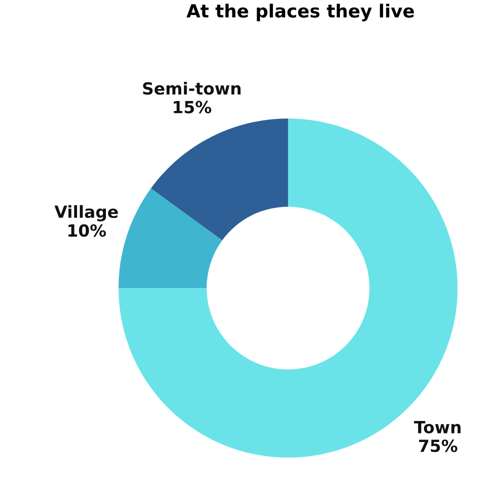 The width and height of the screenshot is (501, 501). Describe the element at coordinates (193, 107) in the screenshot. I see `data-label: 15%` at that location.